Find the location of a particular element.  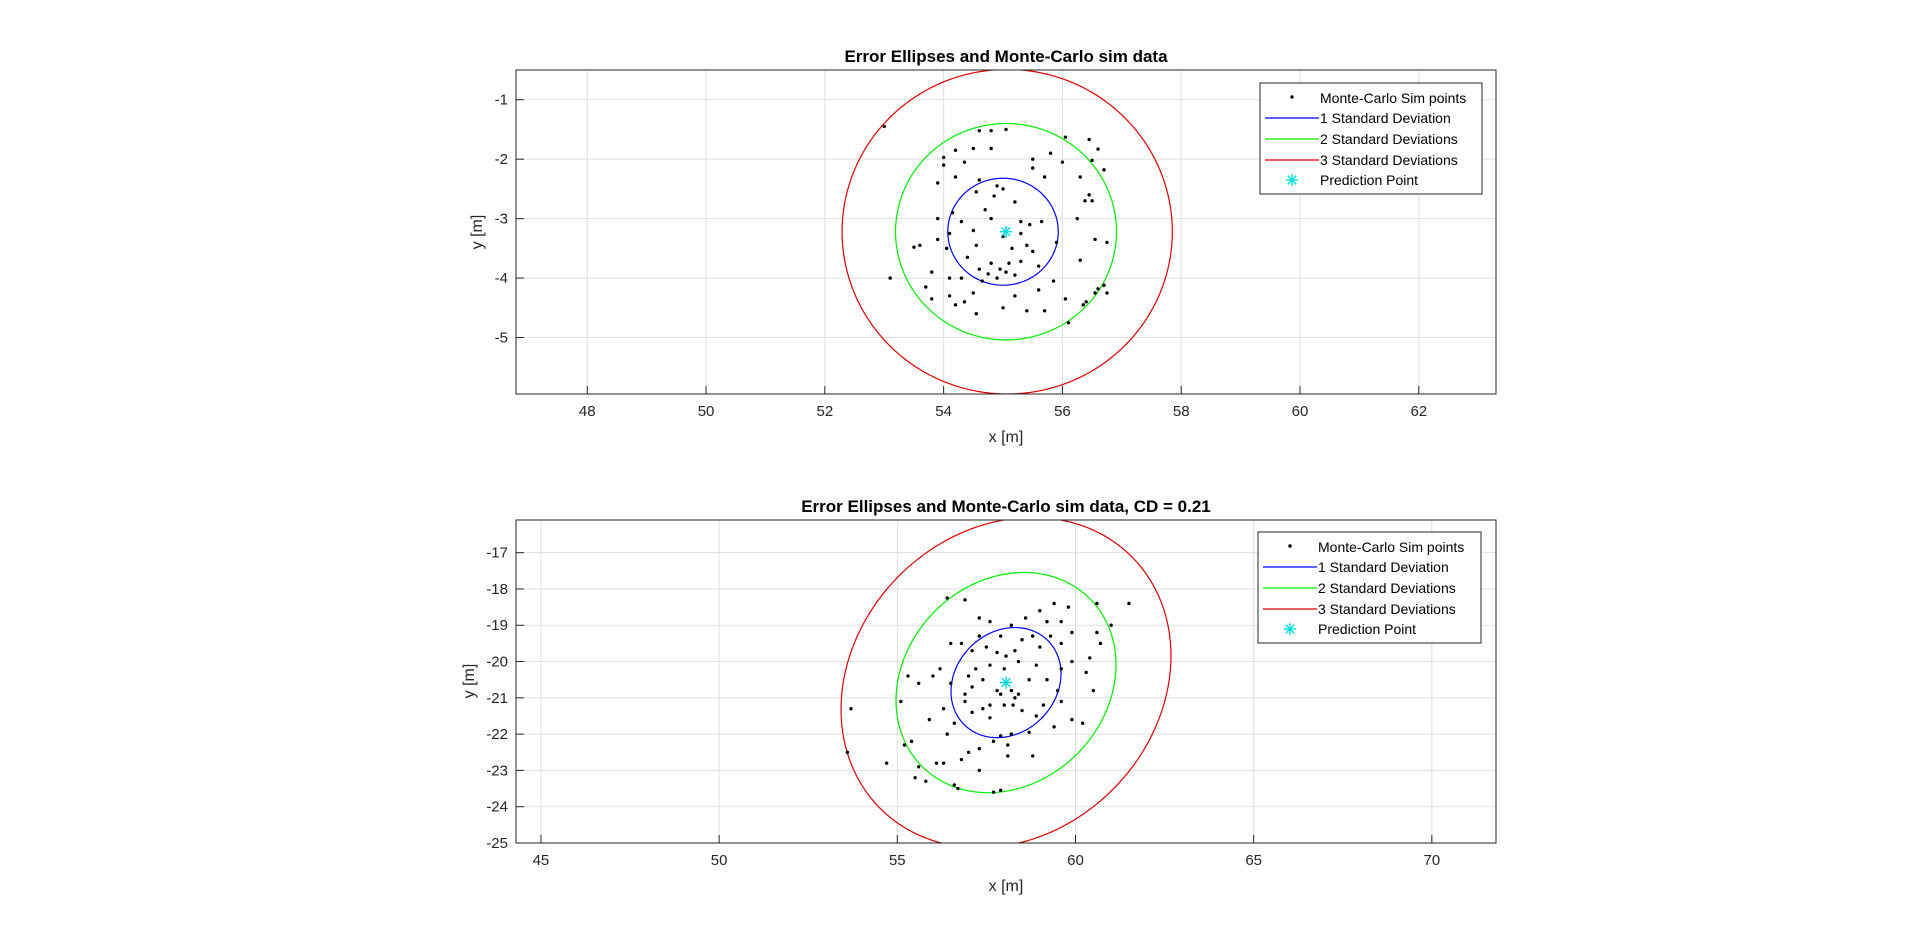

chart-1-ellipses is located at coordinates (1007, 232).